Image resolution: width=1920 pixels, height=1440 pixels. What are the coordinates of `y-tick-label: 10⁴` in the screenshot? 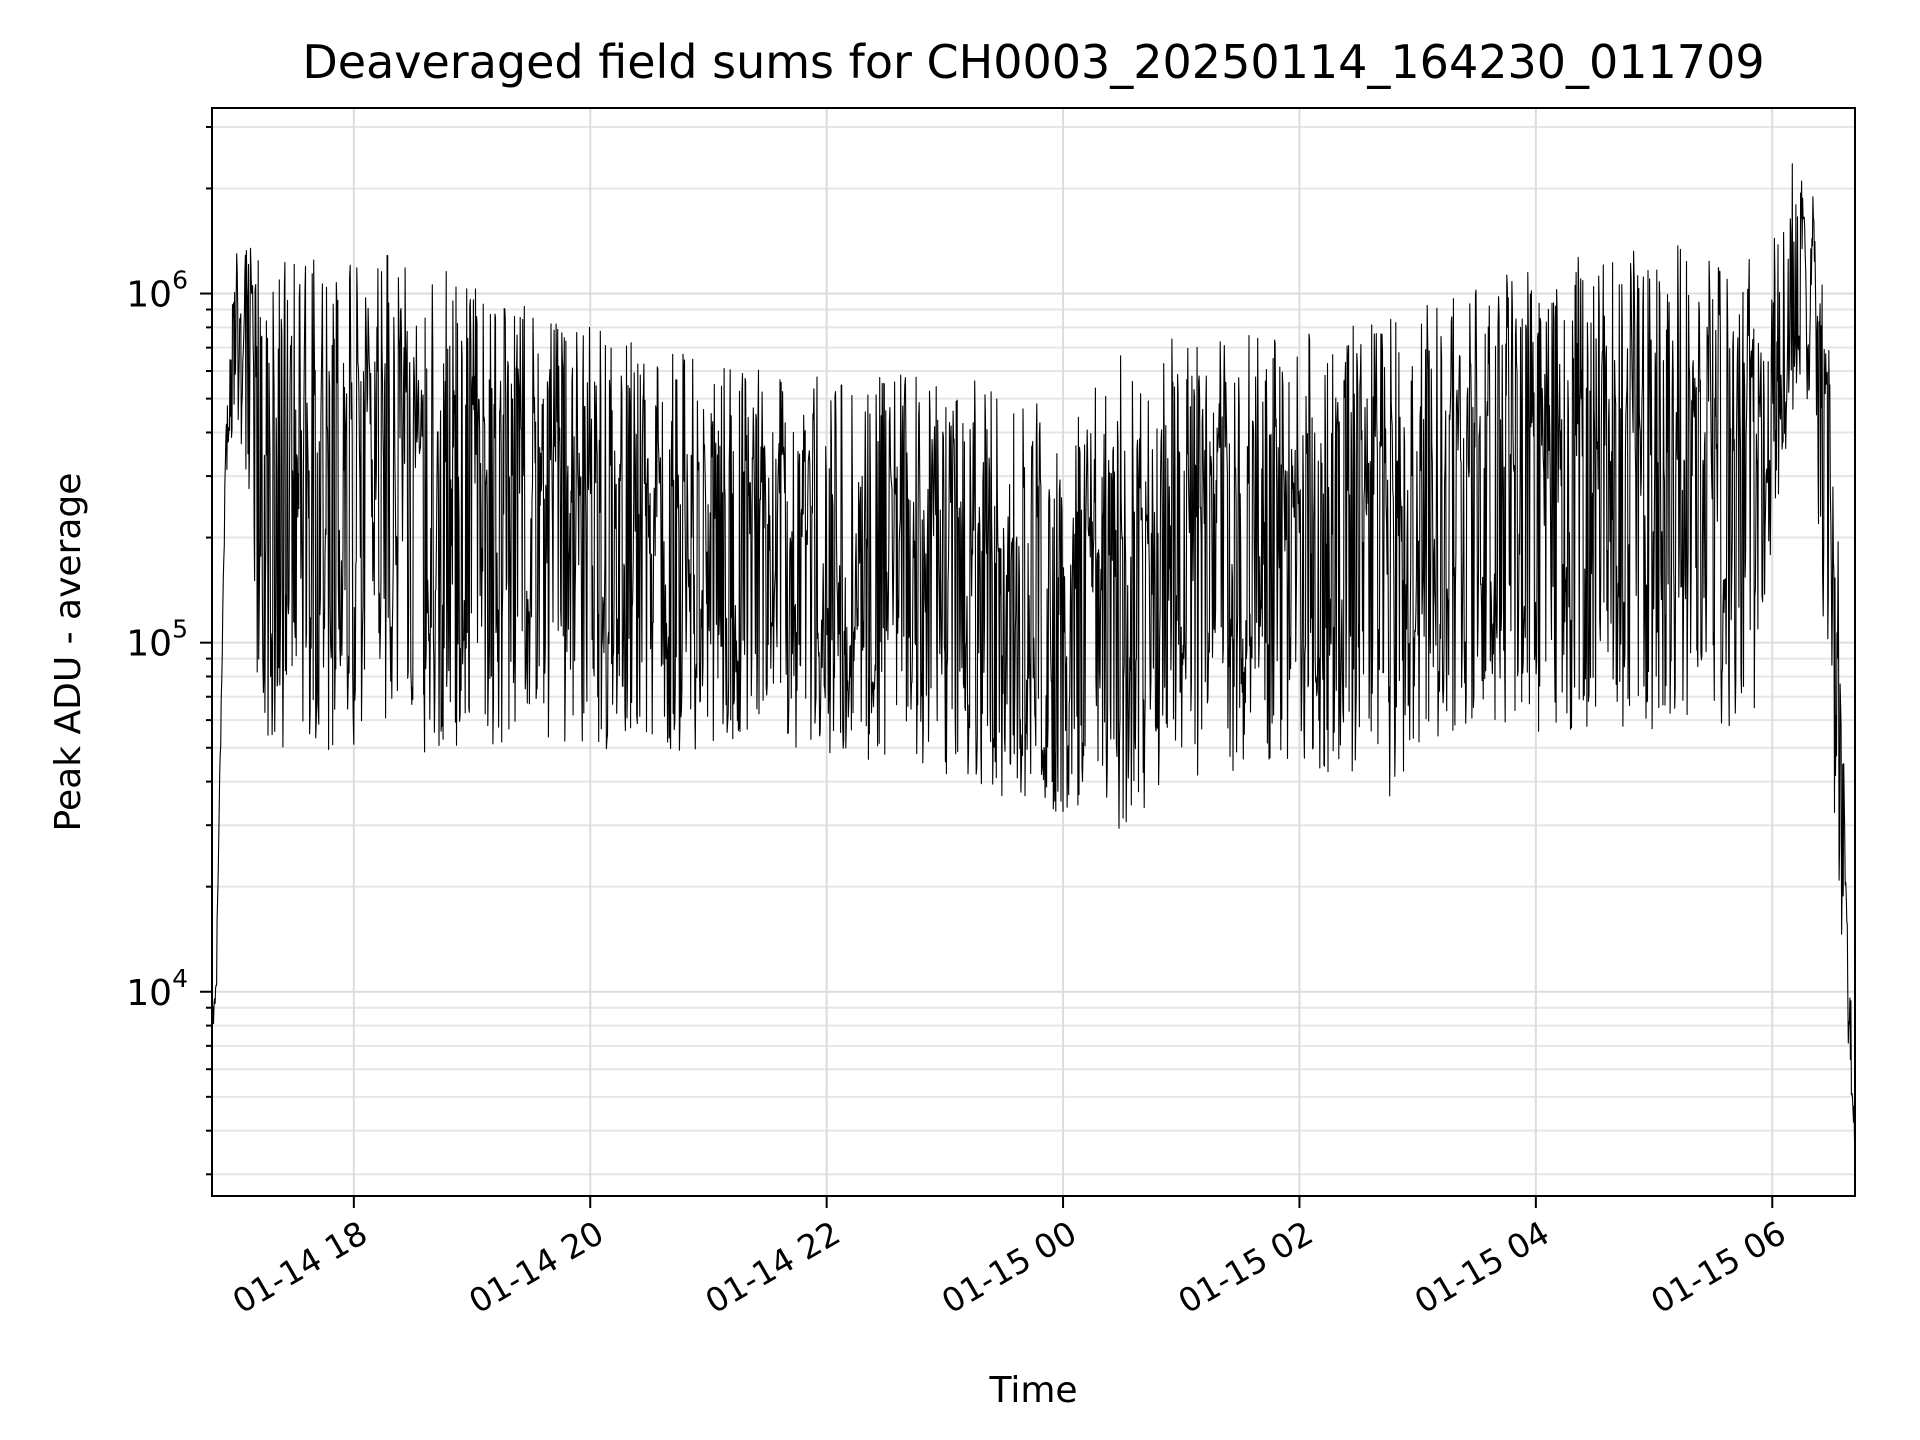 It's located at (157, 989).